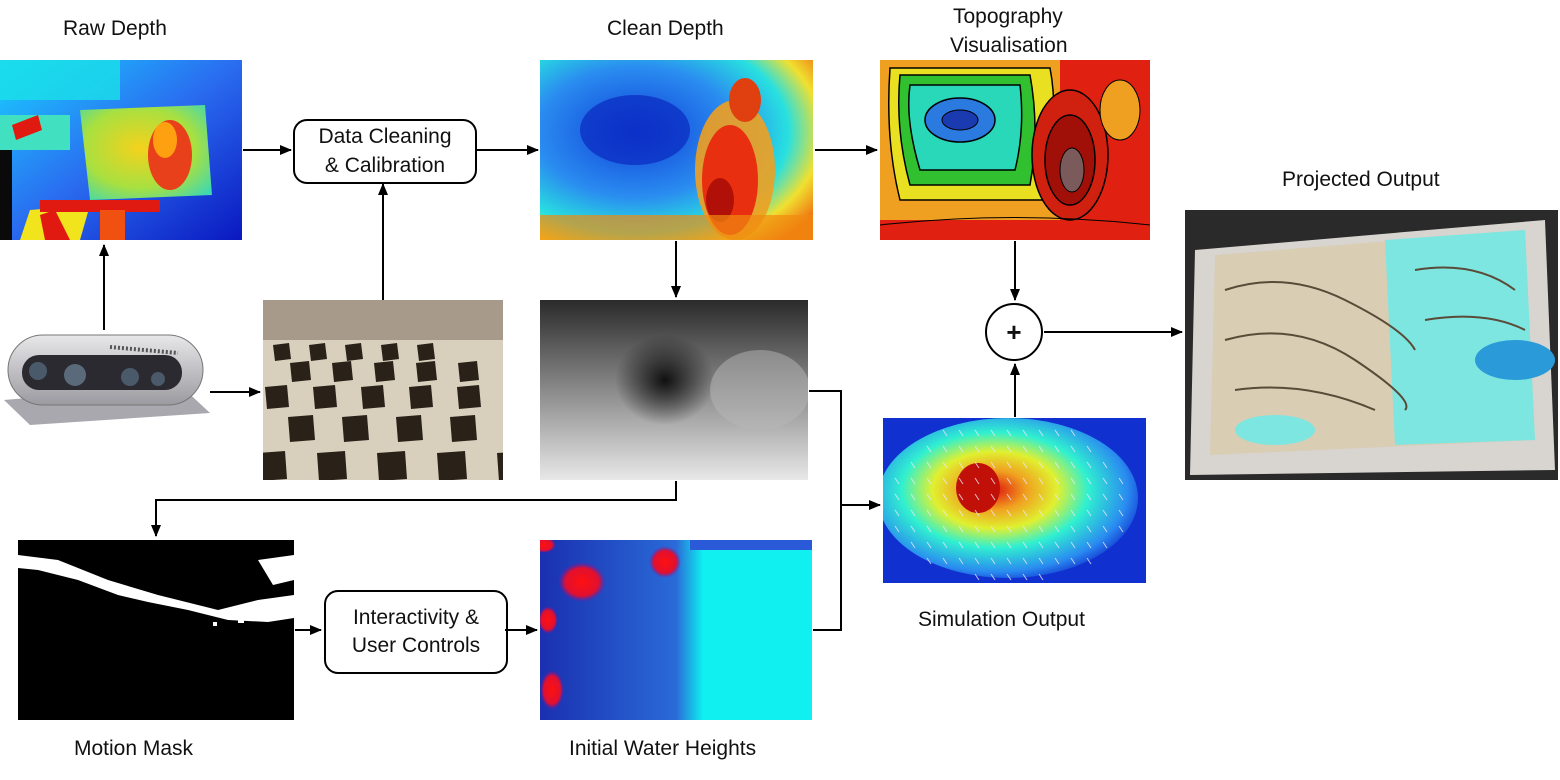 This screenshot has height=780, width=1560. I want to click on topography-visualisation-image, so click(1015, 150).